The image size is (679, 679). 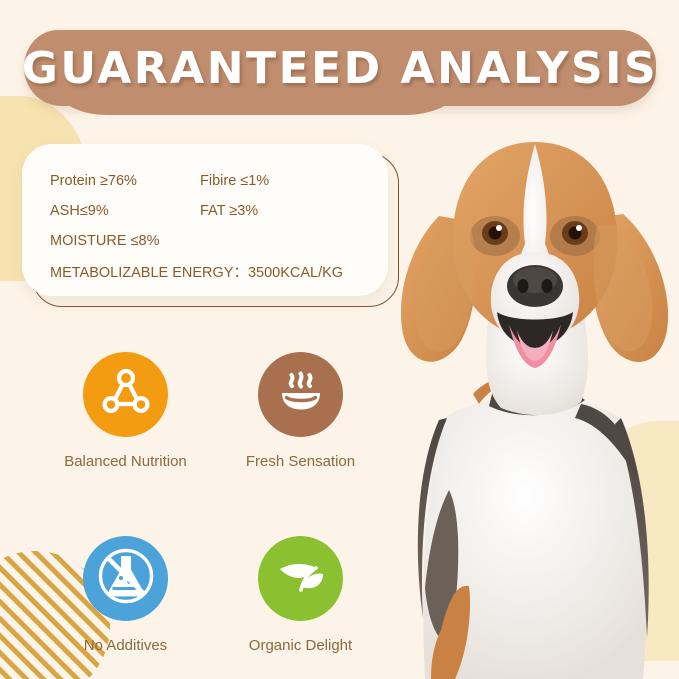 I want to click on steam-bowl-icon, so click(x=301, y=394).